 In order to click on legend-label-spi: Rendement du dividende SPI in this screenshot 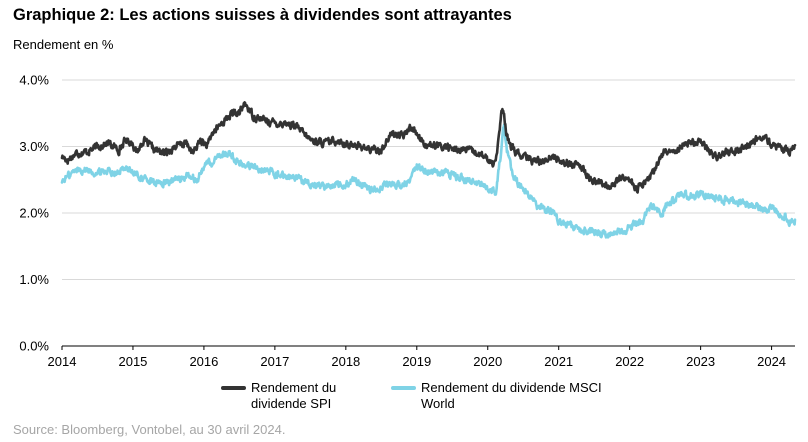, I will do `click(293, 396)`.